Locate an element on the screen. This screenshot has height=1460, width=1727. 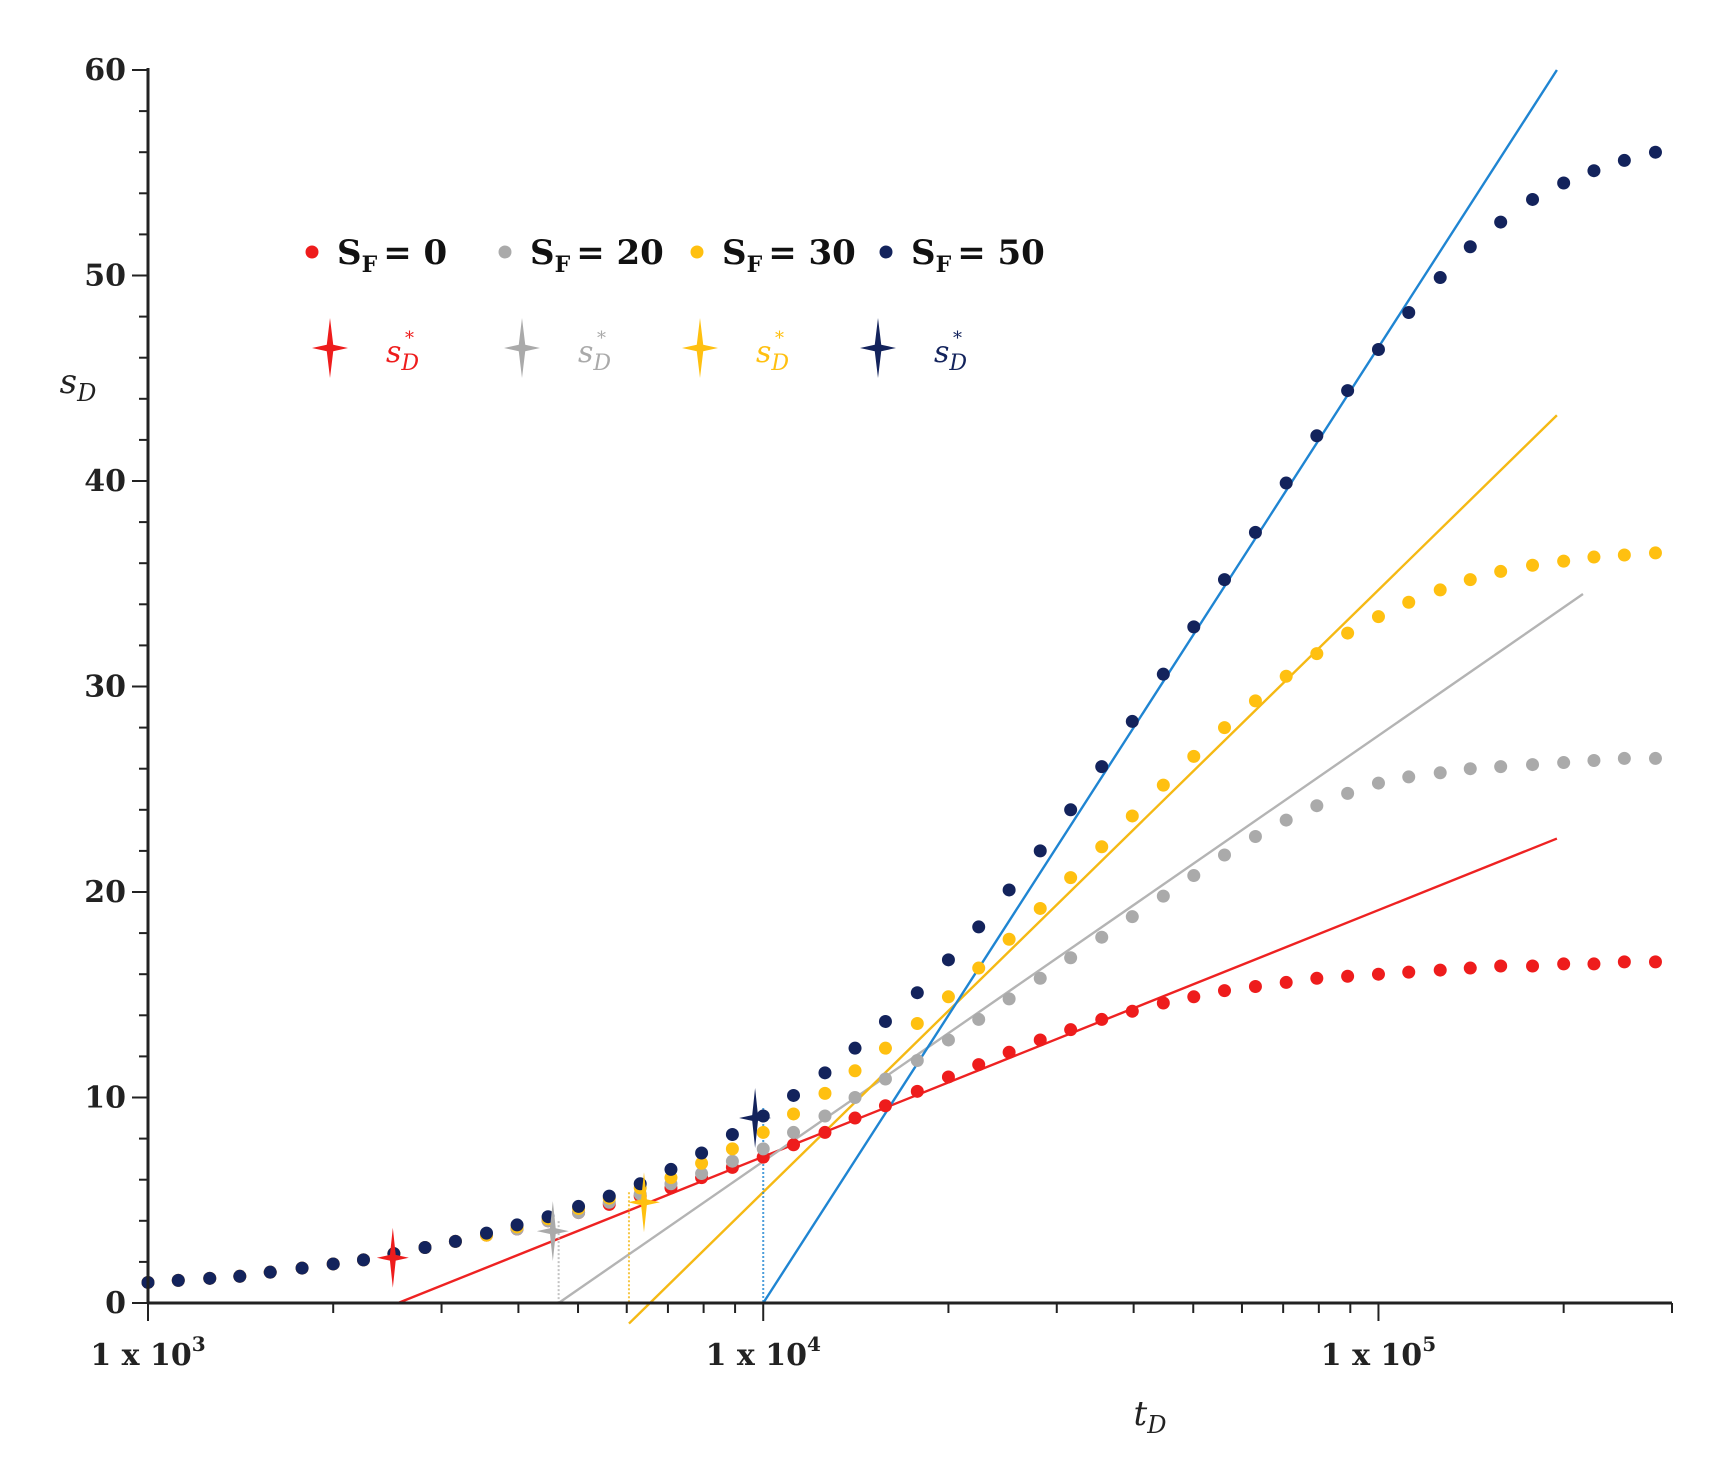
y-axis-ticks: 0 10 20 30 40 50 60 is located at coordinates (116, 687).